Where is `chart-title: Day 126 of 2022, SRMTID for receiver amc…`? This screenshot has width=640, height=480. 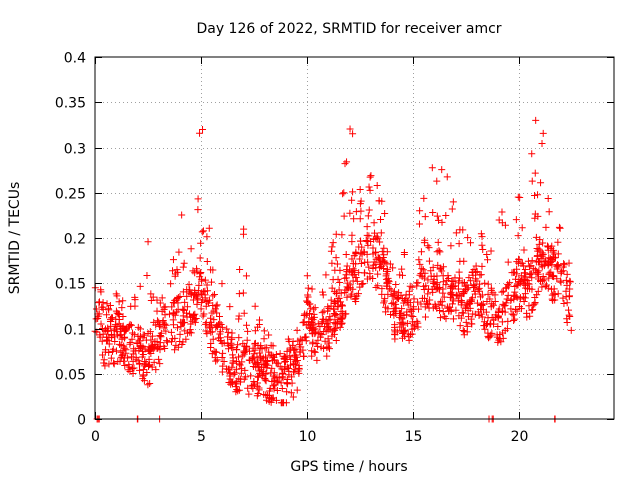 chart-title: Day 126 of 2022, SRMTID for receiver amc… is located at coordinates (348, 29).